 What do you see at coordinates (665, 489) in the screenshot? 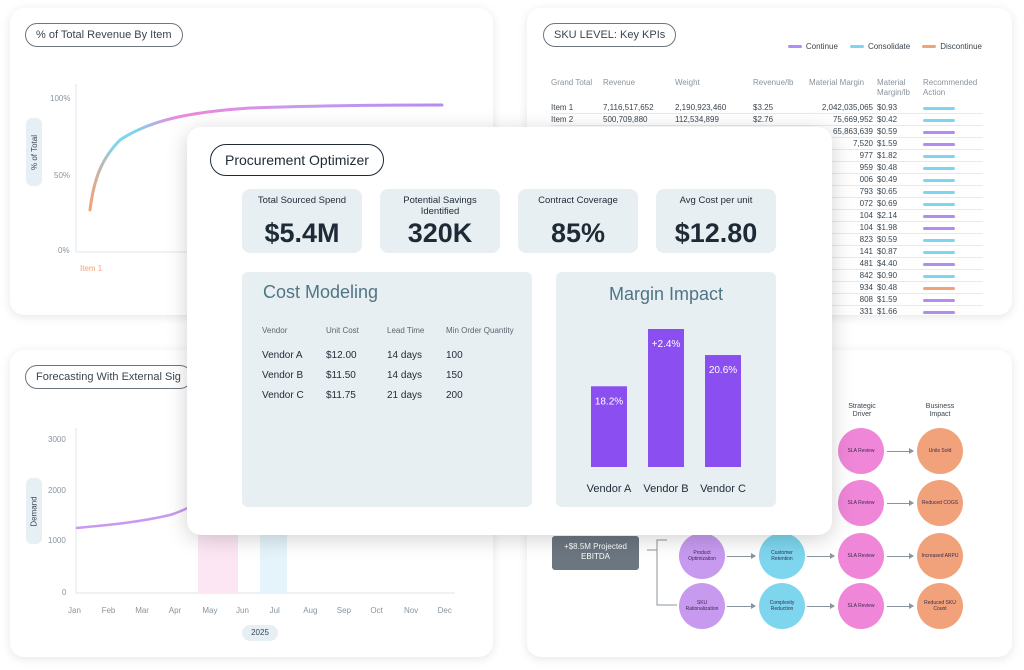
I see `category-label: Vendor B` at bounding box center [665, 489].